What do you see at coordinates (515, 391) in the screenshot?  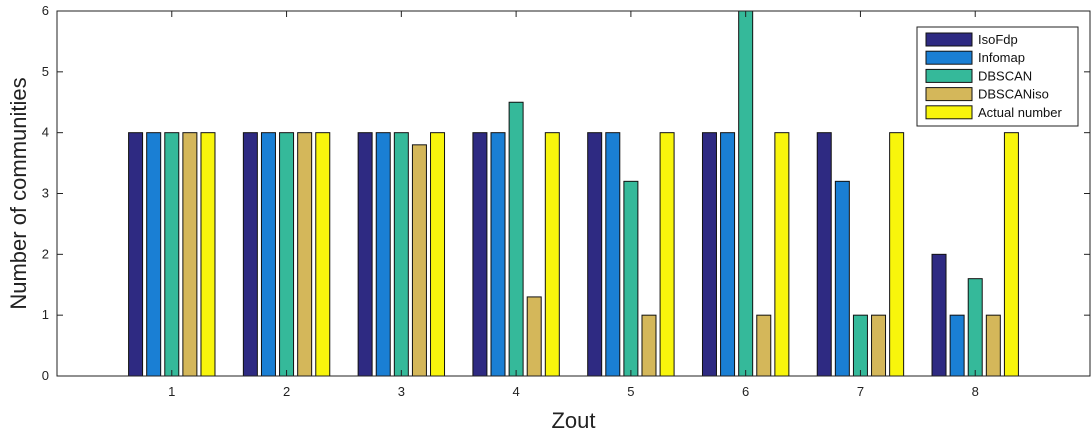 I see `x-tick-label: 4` at bounding box center [515, 391].